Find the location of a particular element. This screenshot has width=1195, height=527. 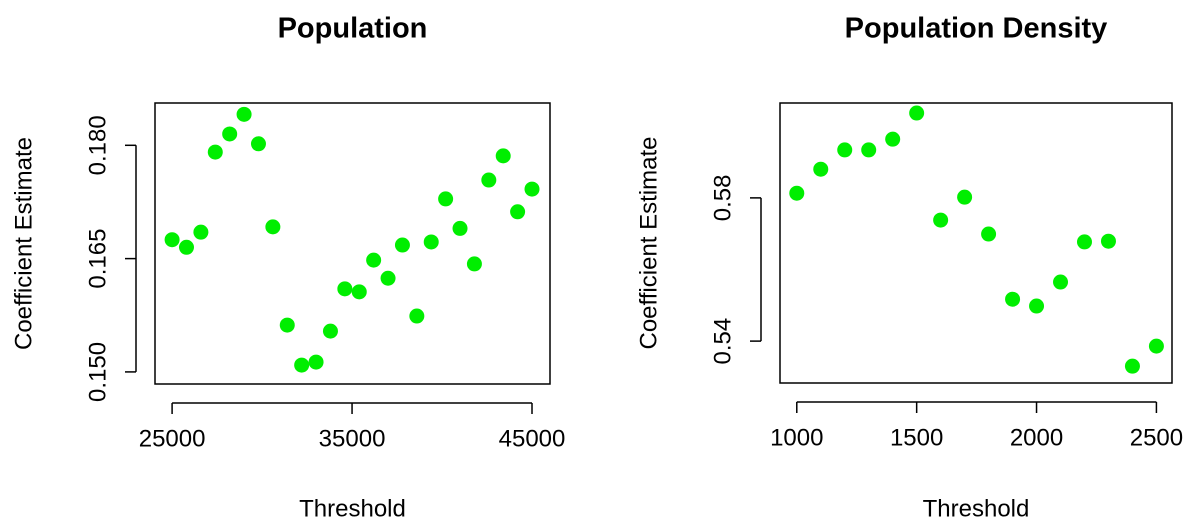

x-tick-label: 1500 is located at coordinates (916, 437).